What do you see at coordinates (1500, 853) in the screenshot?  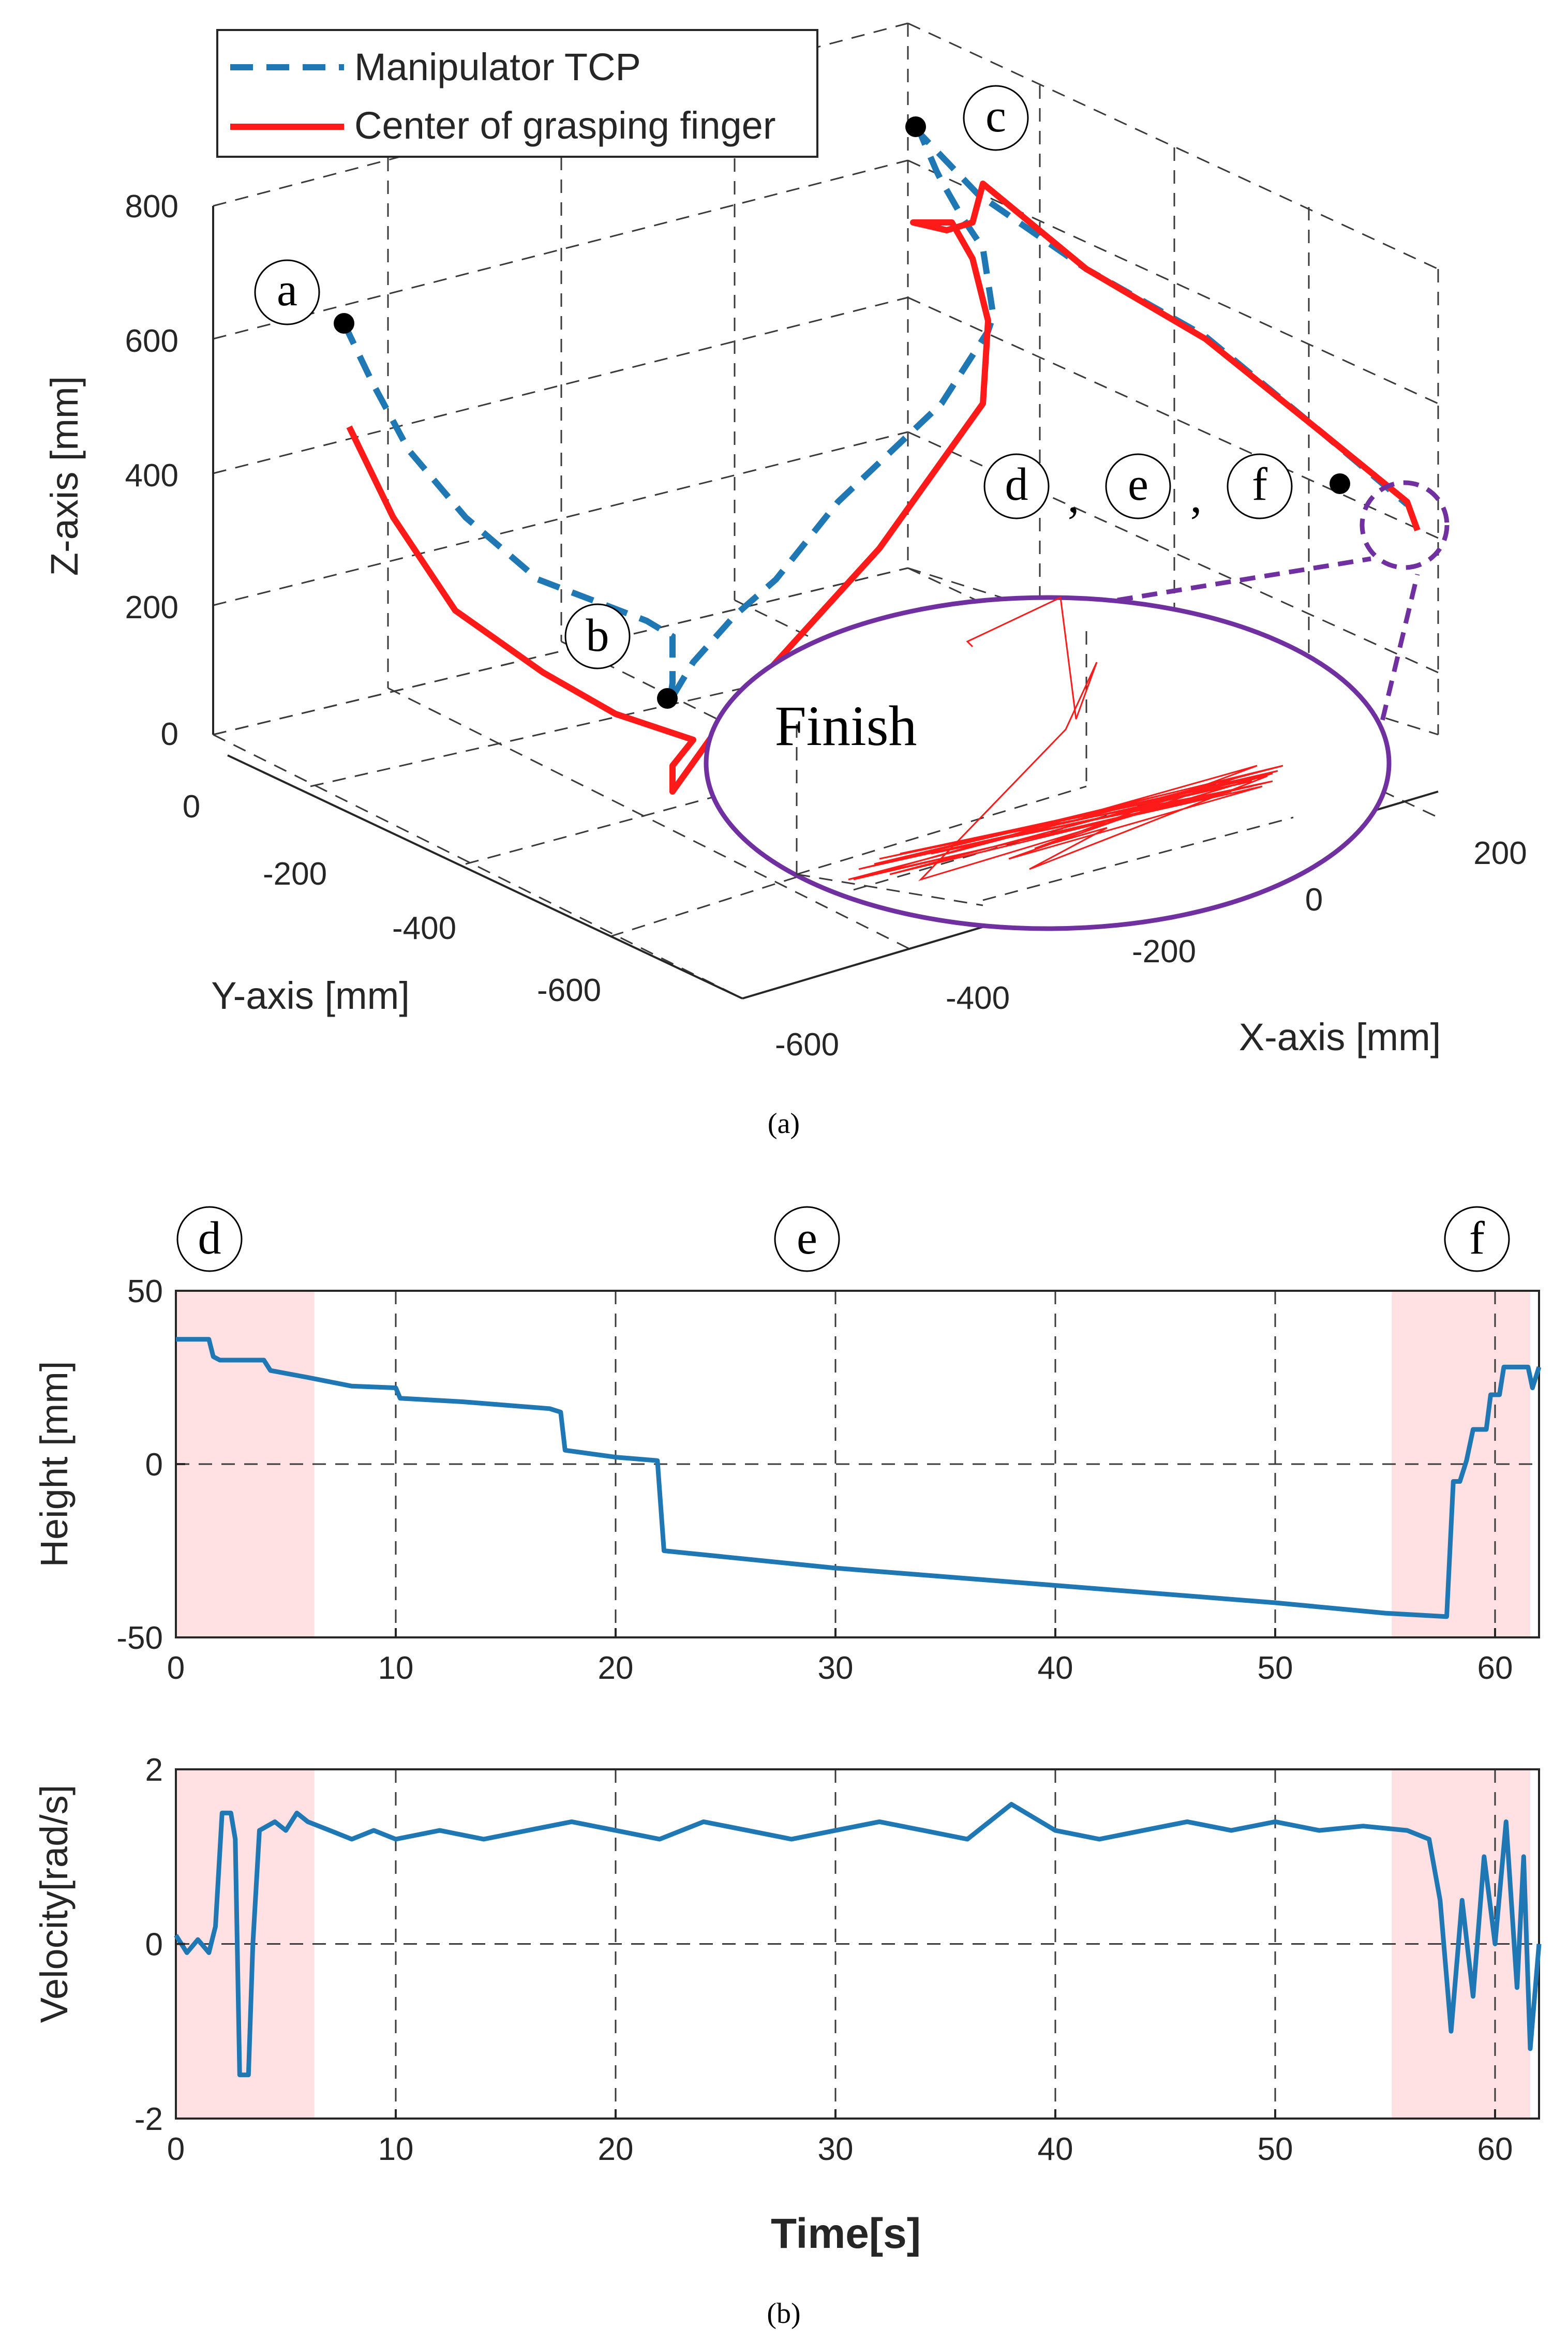 I see `x-tick-label: 200` at bounding box center [1500, 853].